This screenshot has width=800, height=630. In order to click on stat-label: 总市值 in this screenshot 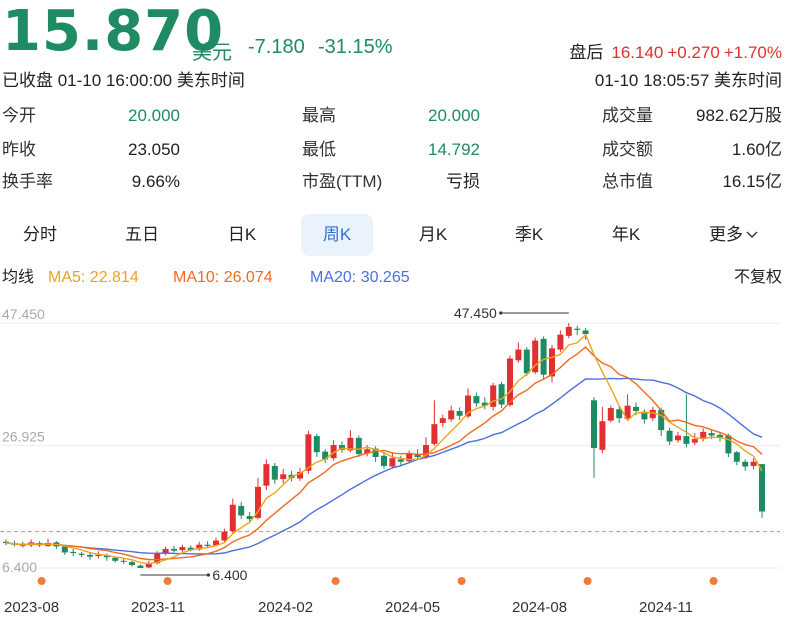, I will do `click(627, 181)`.